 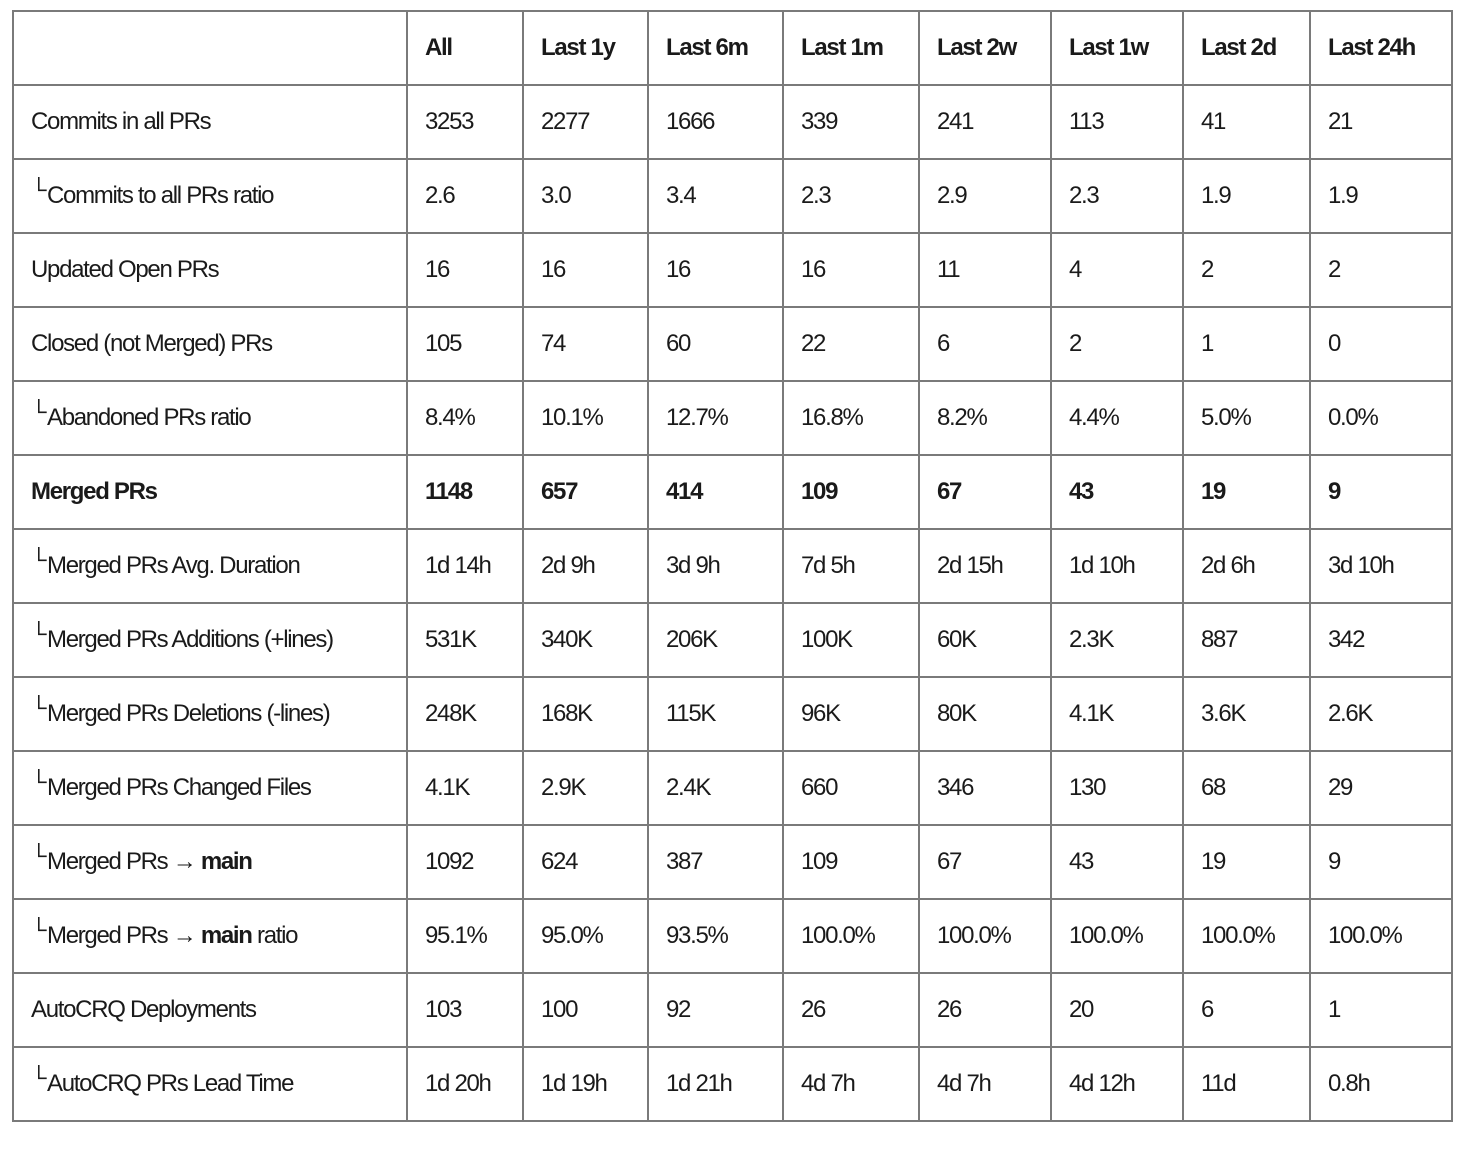 I want to click on table-cell: 105, so click(x=465, y=344).